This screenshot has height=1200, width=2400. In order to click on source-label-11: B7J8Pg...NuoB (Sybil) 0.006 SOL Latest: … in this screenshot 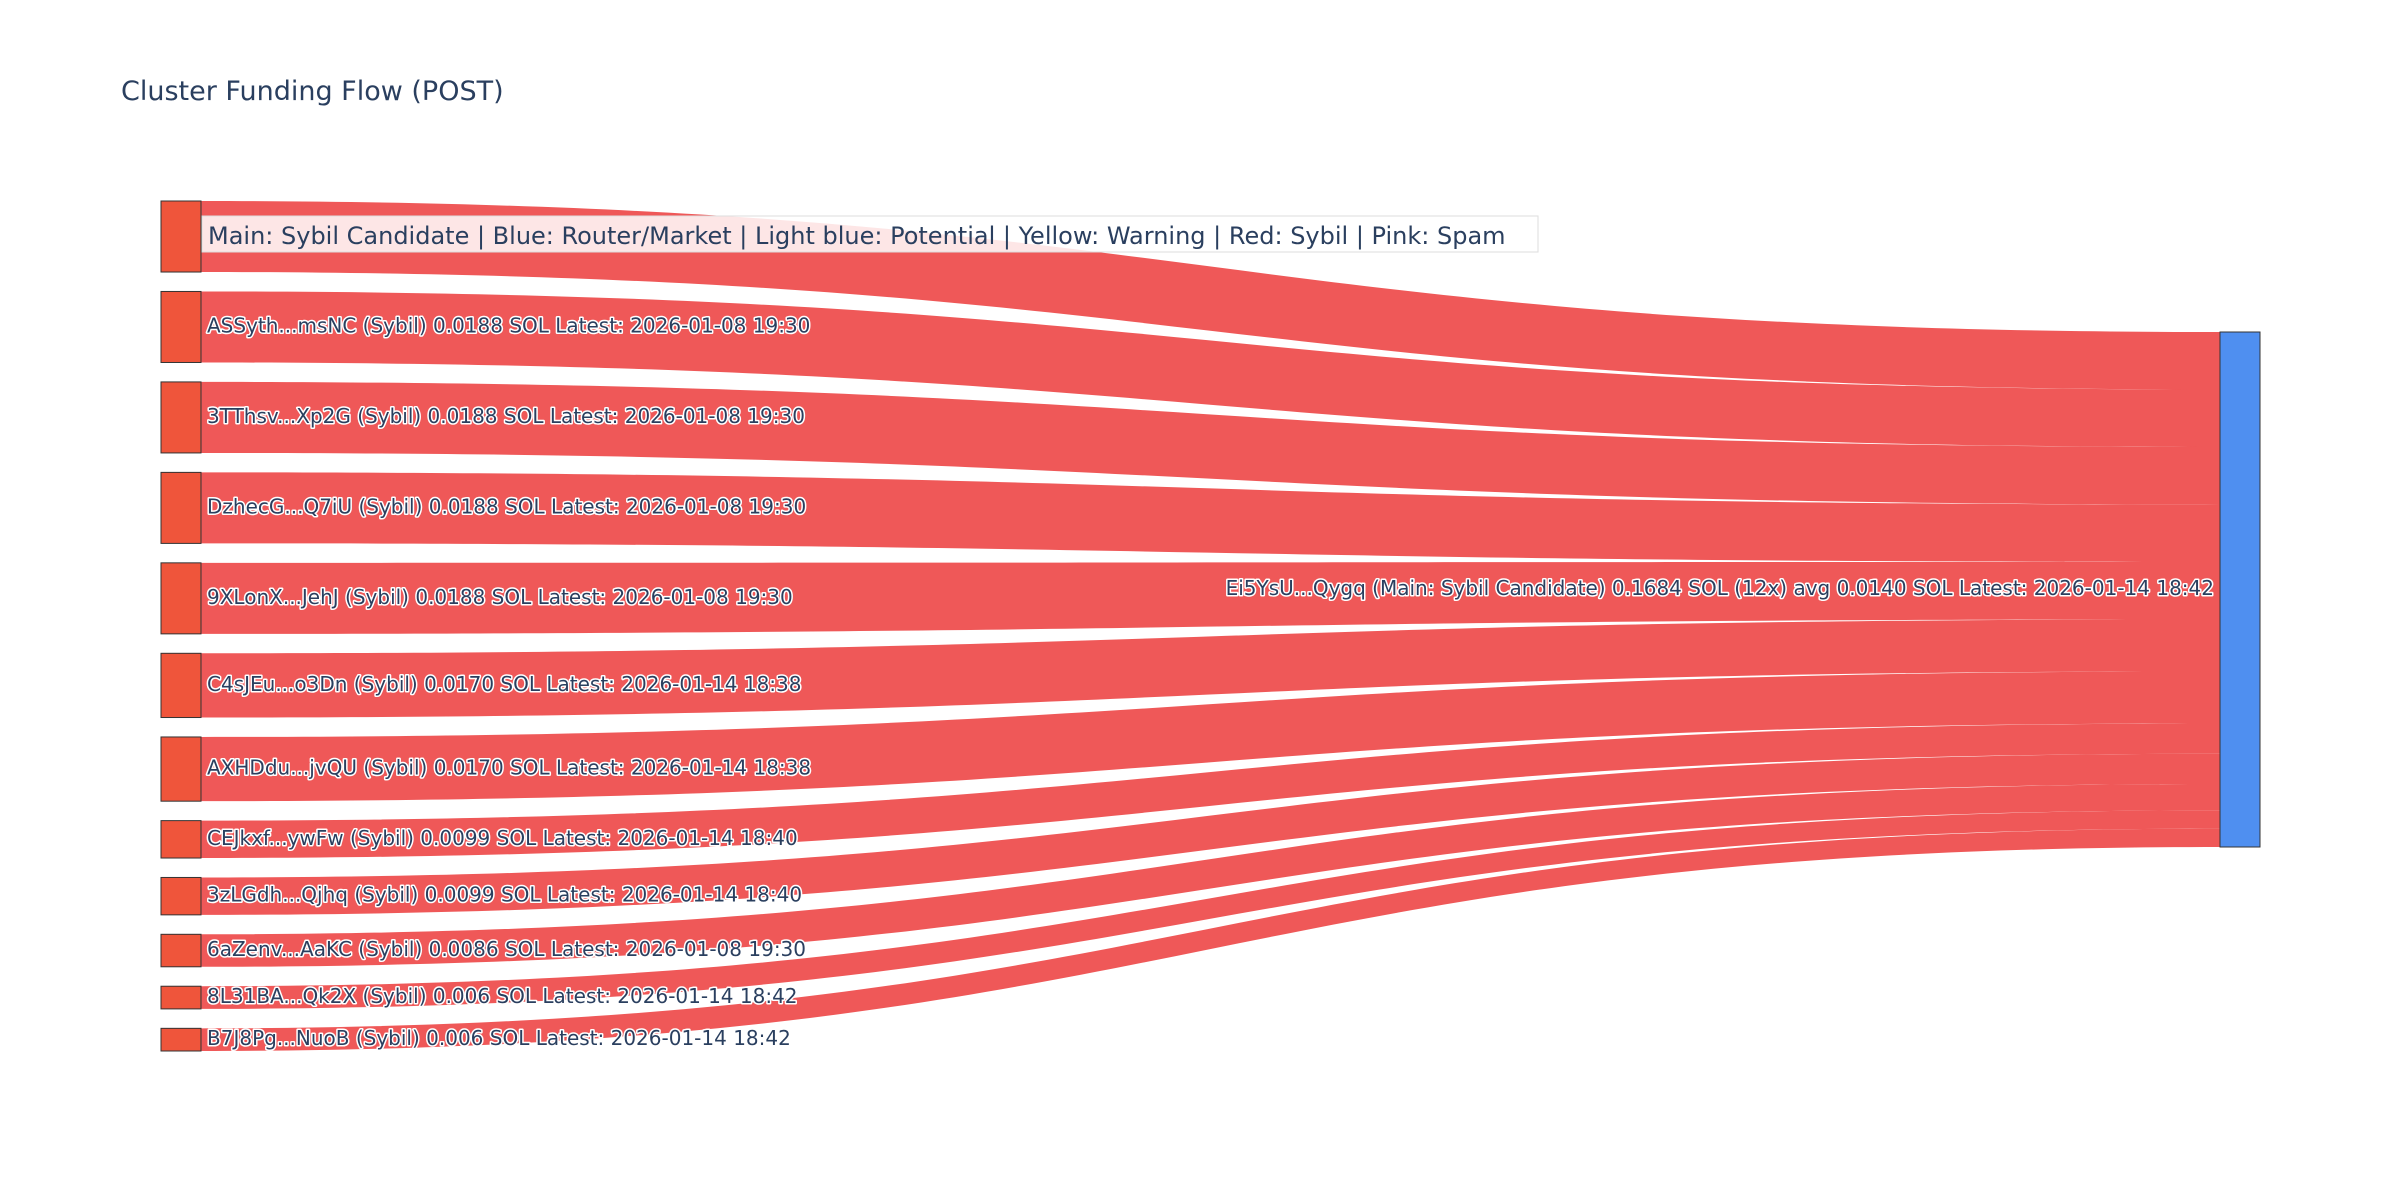, I will do `click(499, 1038)`.